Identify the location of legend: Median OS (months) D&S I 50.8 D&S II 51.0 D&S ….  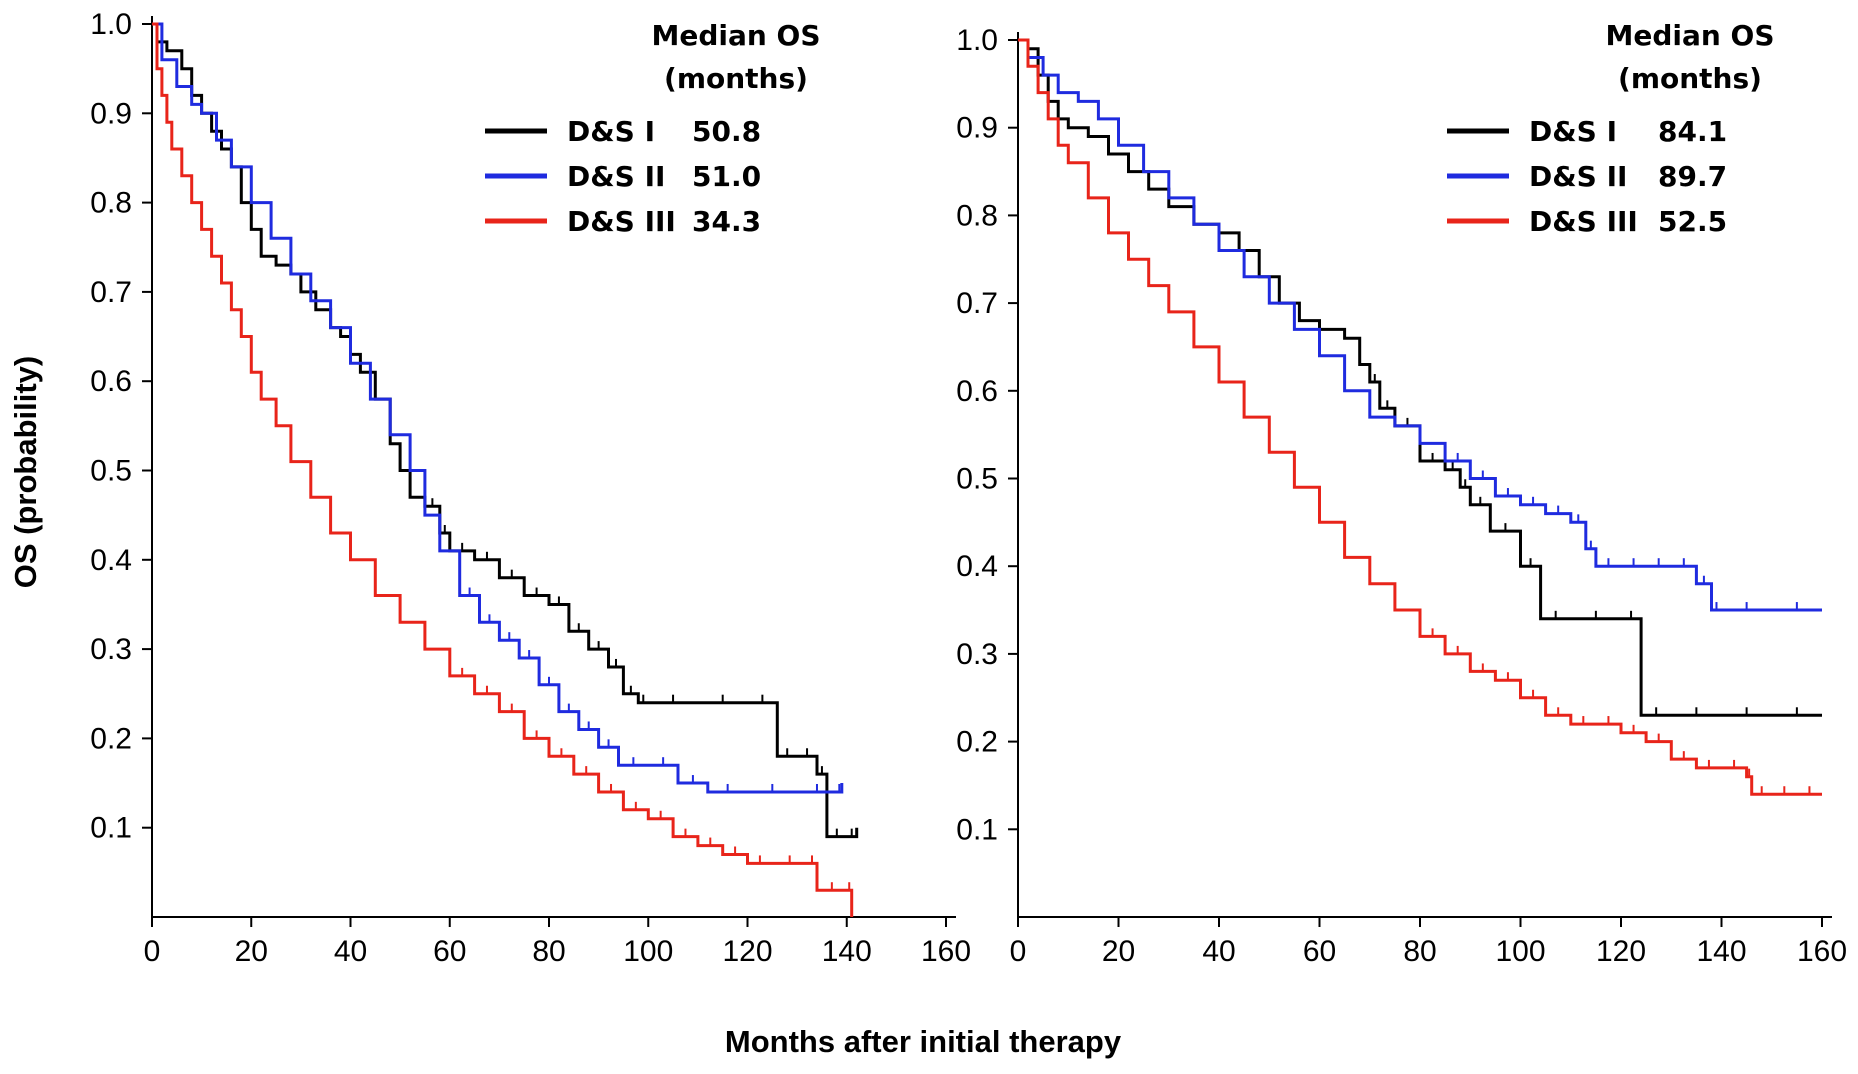
(653, 128).